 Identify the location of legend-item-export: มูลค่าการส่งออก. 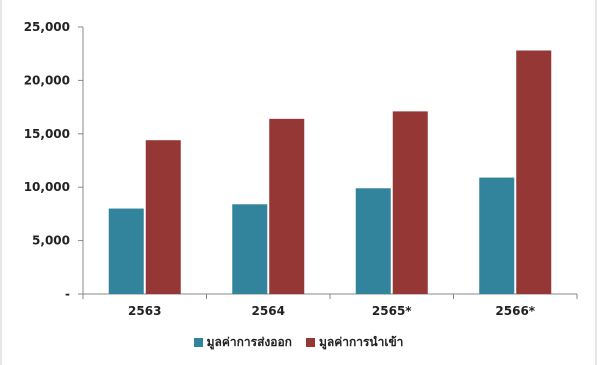
(242, 342).